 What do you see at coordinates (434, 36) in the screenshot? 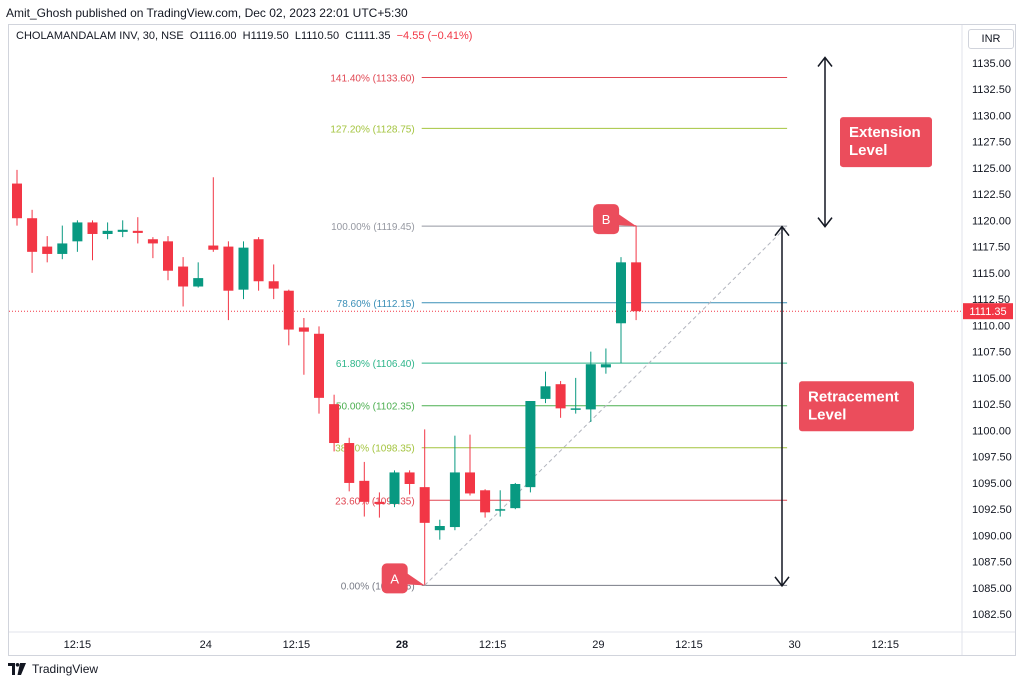
I see `change-value: −4.55 (−0.41%)` at bounding box center [434, 36].